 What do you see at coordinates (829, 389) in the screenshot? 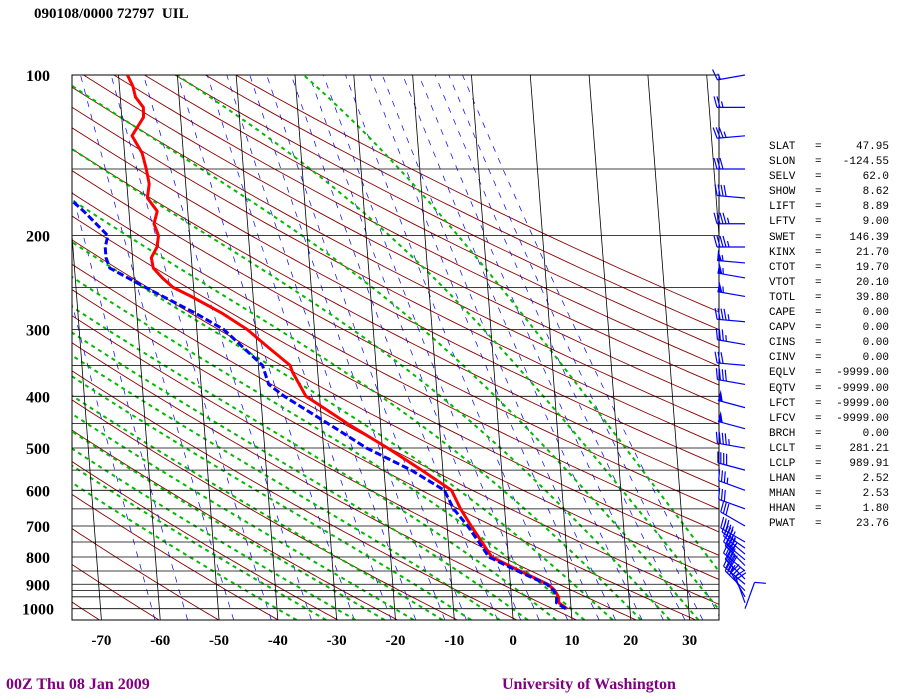
I see `index-row: EQTV = -9999.00` at bounding box center [829, 389].